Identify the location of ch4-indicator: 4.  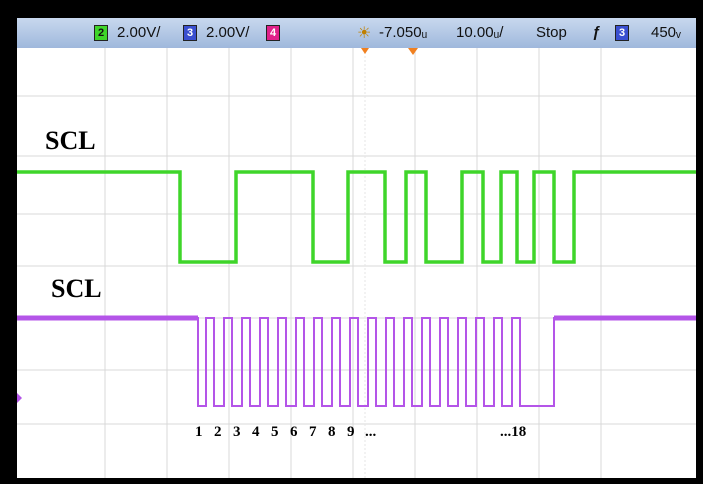
(273, 33).